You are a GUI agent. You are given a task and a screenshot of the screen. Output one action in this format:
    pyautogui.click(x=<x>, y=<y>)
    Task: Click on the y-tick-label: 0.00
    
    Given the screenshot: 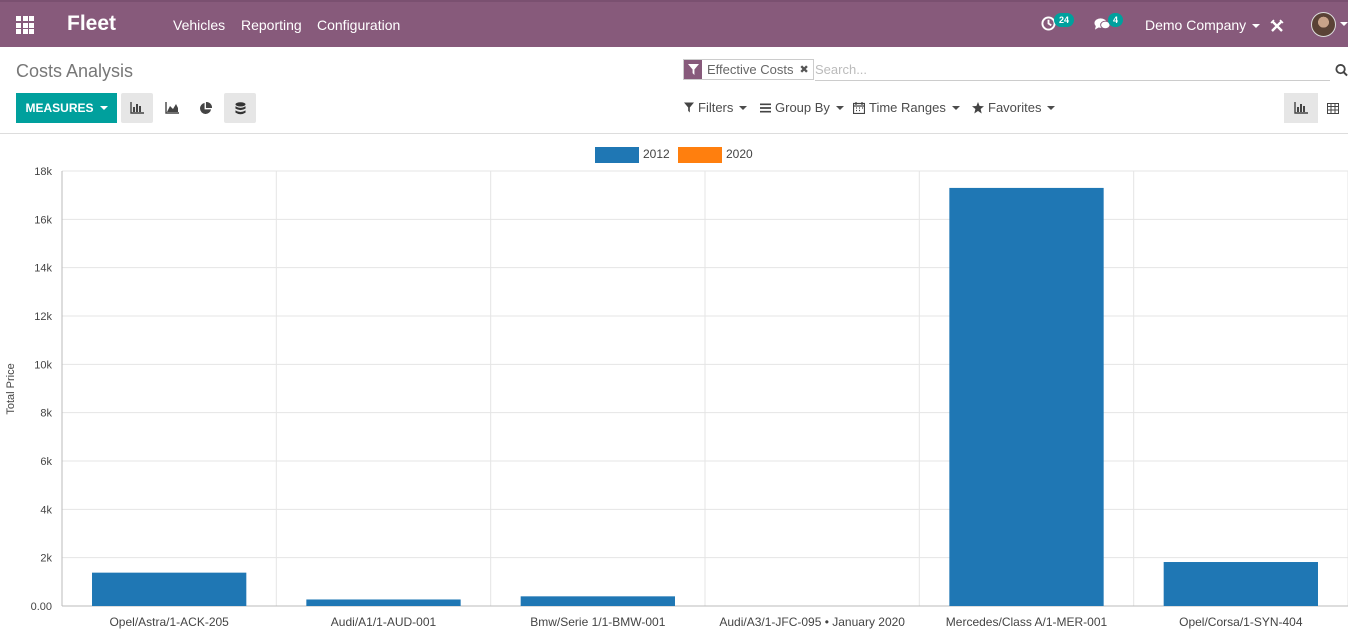 What is the action you would take?
    pyautogui.click(x=41, y=607)
    